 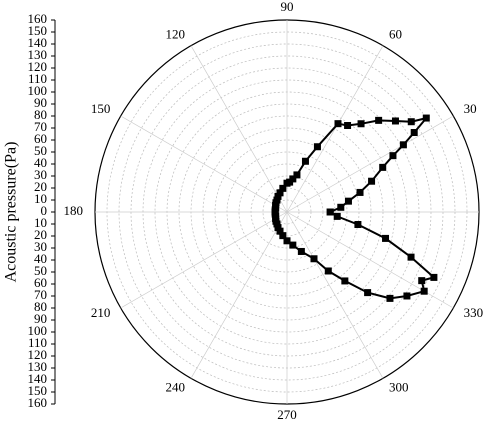 What do you see at coordinates (101, 108) in the screenshot?
I see `theta-tick-label: 150` at bounding box center [101, 108].